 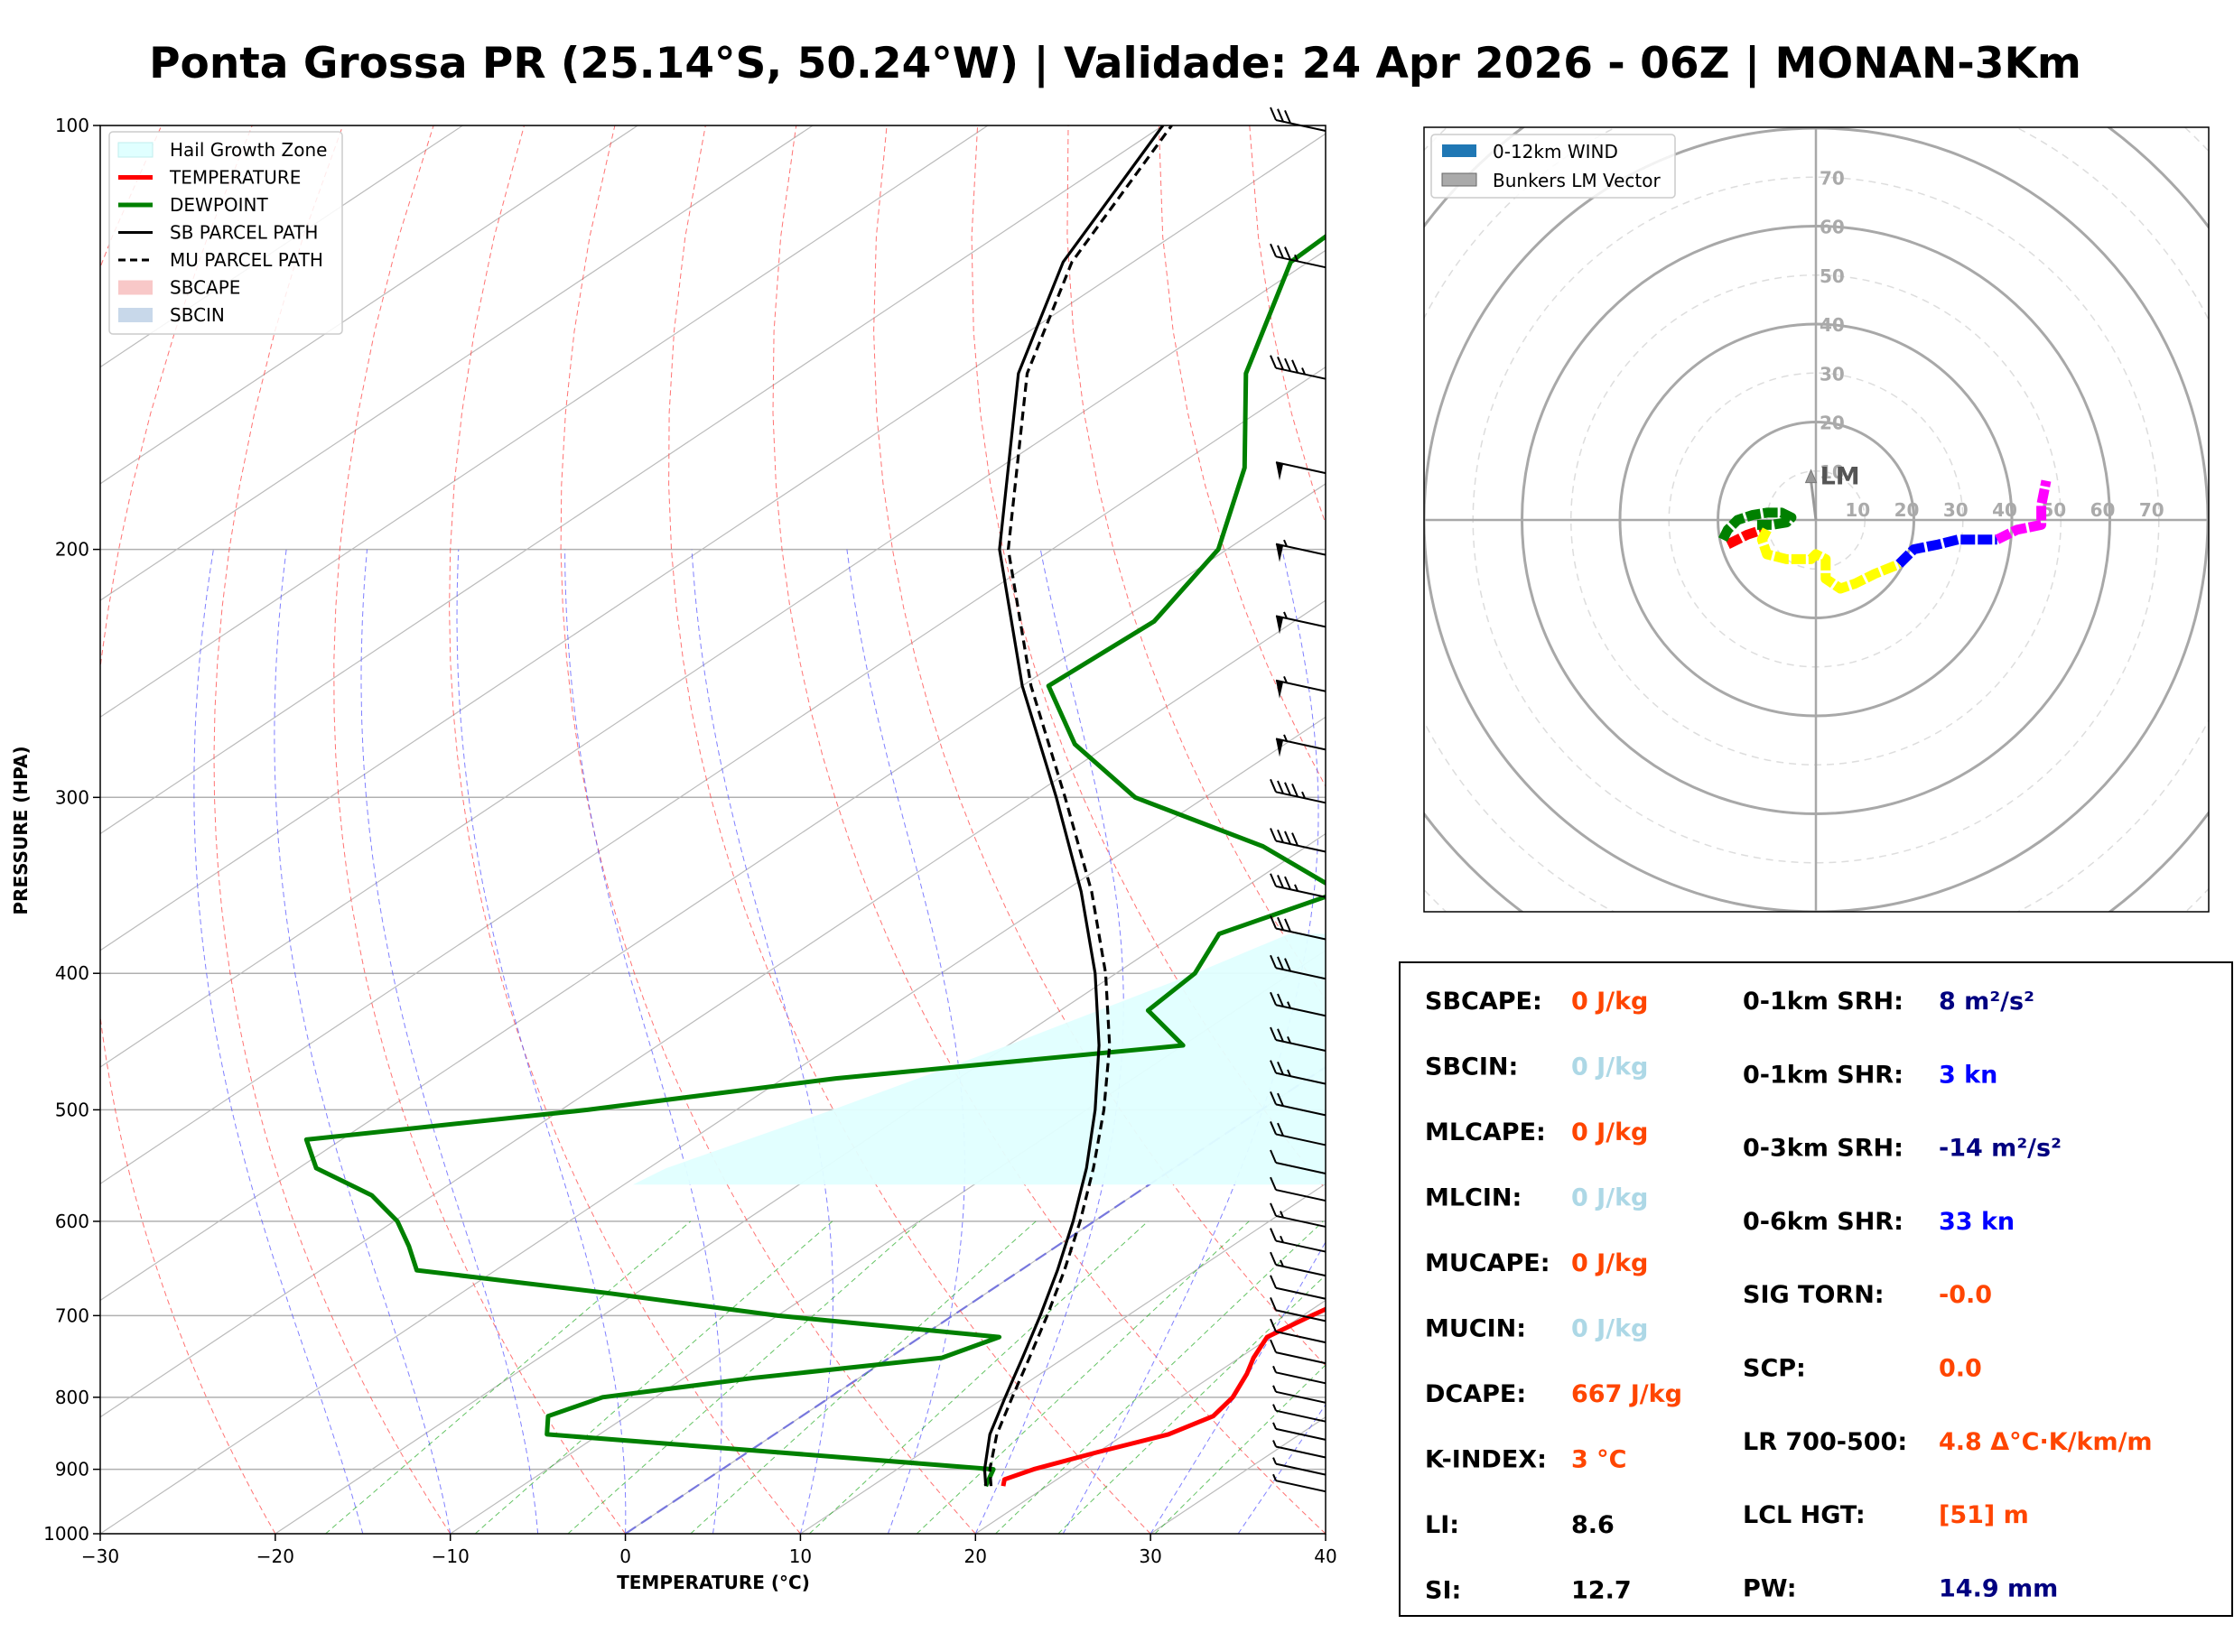 What do you see at coordinates (1485, 1132) in the screenshot?
I see `index-name: MLCAPE:` at bounding box center [1485, 1132].